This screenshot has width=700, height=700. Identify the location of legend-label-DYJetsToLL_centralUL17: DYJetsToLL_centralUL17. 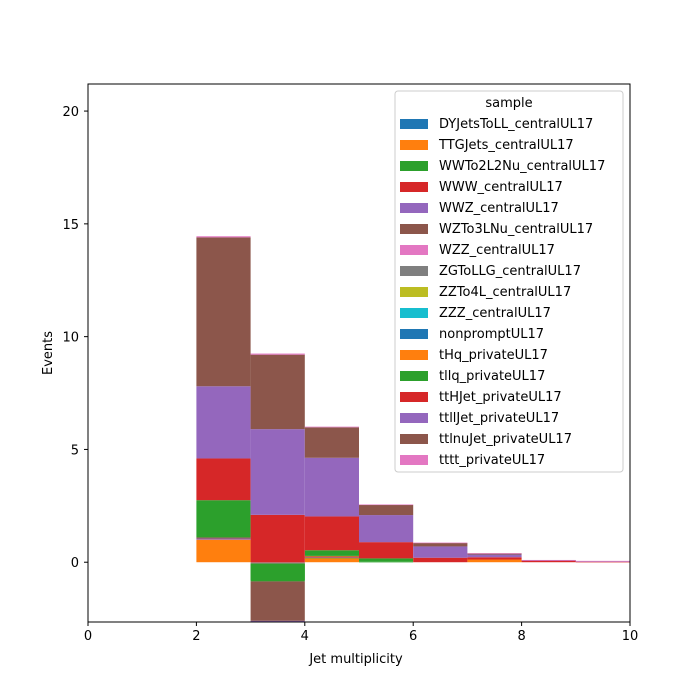
(516, 124).